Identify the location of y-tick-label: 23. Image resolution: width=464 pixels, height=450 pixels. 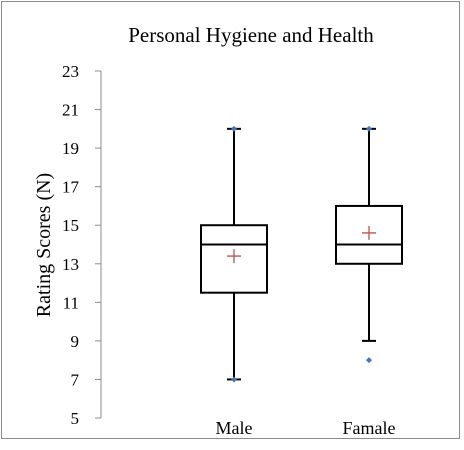
(70, 71).